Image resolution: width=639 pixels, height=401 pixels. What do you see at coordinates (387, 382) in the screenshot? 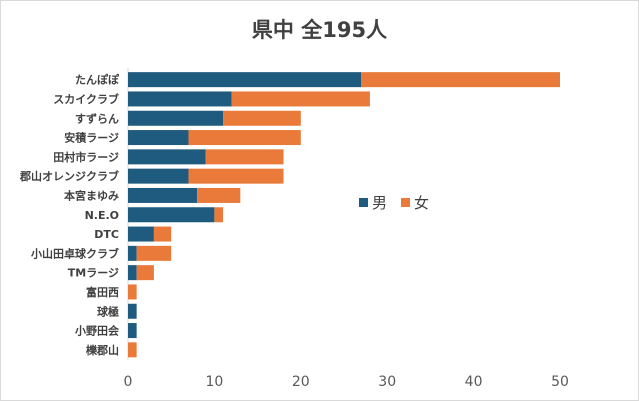
I see `x-tick-label: 30` at bounding box center [387, 382].